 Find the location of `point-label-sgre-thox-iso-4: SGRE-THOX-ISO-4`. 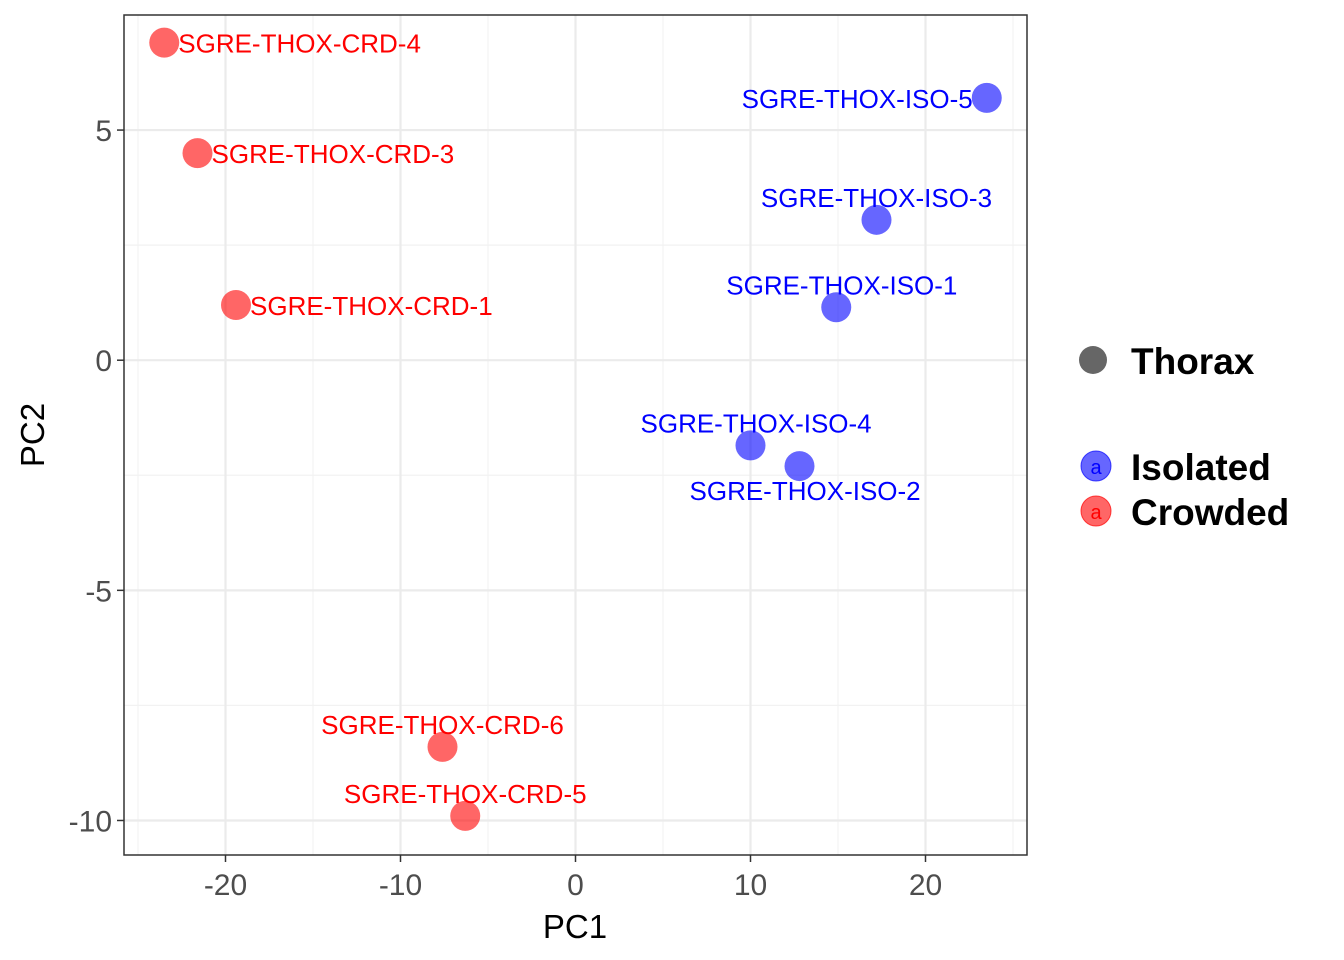

point-label-sgre-thox-iso-4: SGRE-THOX-ISO-4 is located at coordinates (756, 423).